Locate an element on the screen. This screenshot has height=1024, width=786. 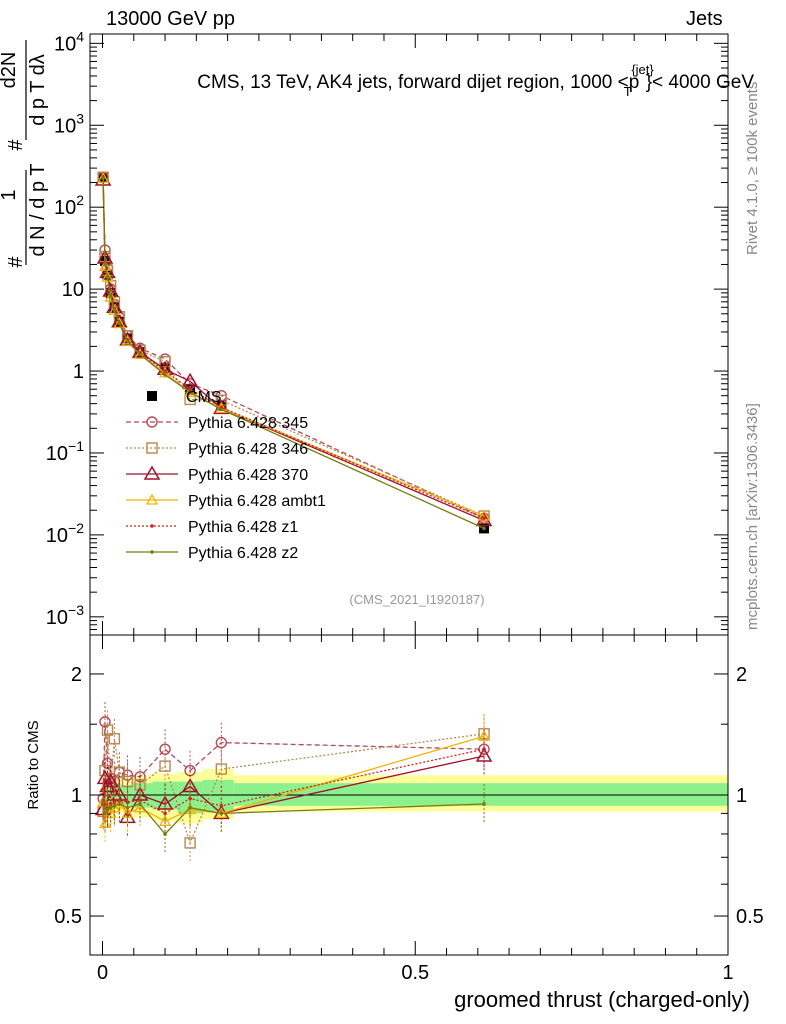
main-y-tick-label: 10⁻¹ is located at coordinates (65, 451).